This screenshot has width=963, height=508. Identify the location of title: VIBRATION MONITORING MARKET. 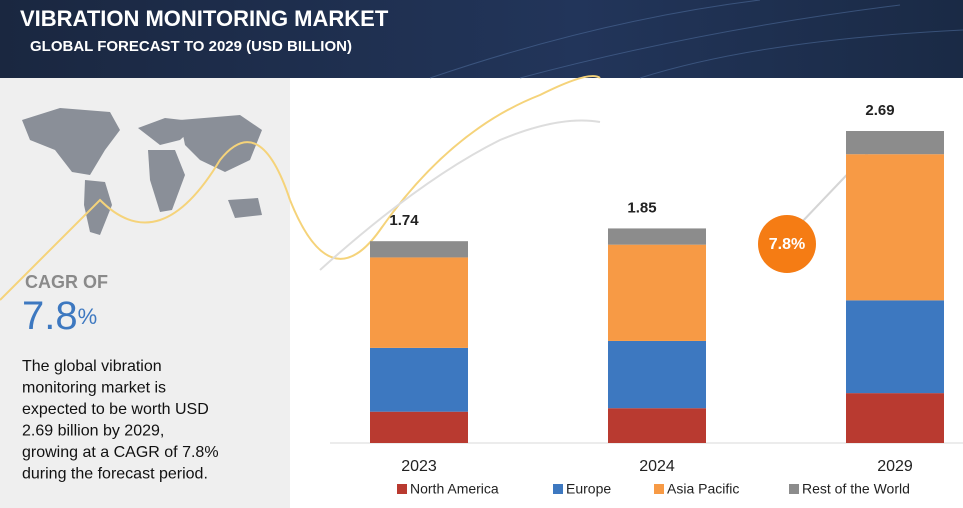
(204, 18).